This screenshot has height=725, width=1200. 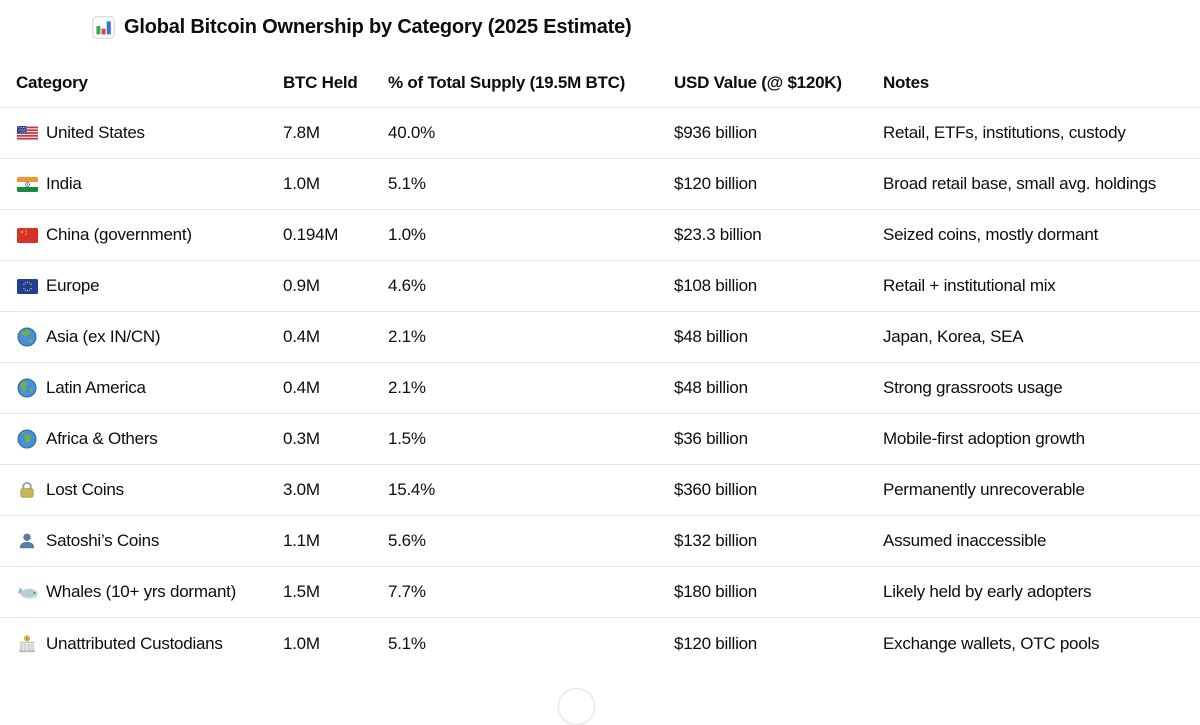 What do you see at coordinates (411, 489) in the screenshot?
I see `pct-supply-value: 15.4%` at bounding box center [411, 489].